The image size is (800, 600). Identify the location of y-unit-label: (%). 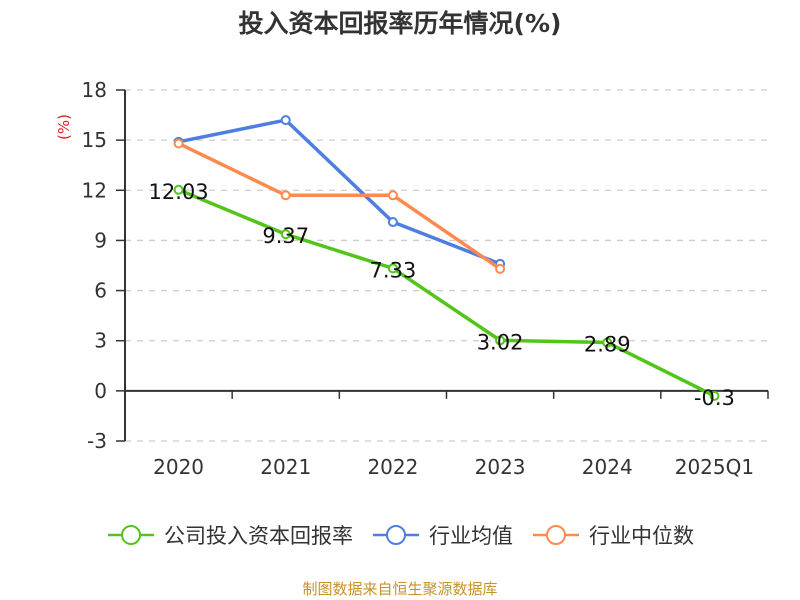
(64, 127).